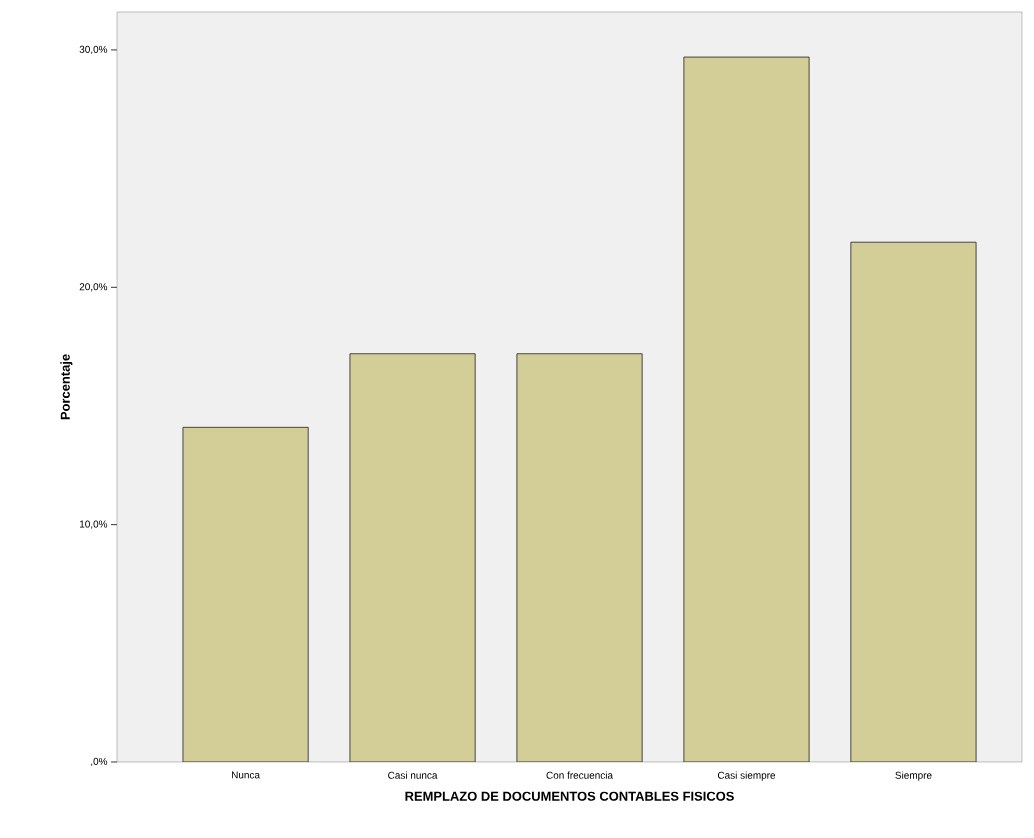  I want to click on y-tick-label: ,0%, so click(99, 762).